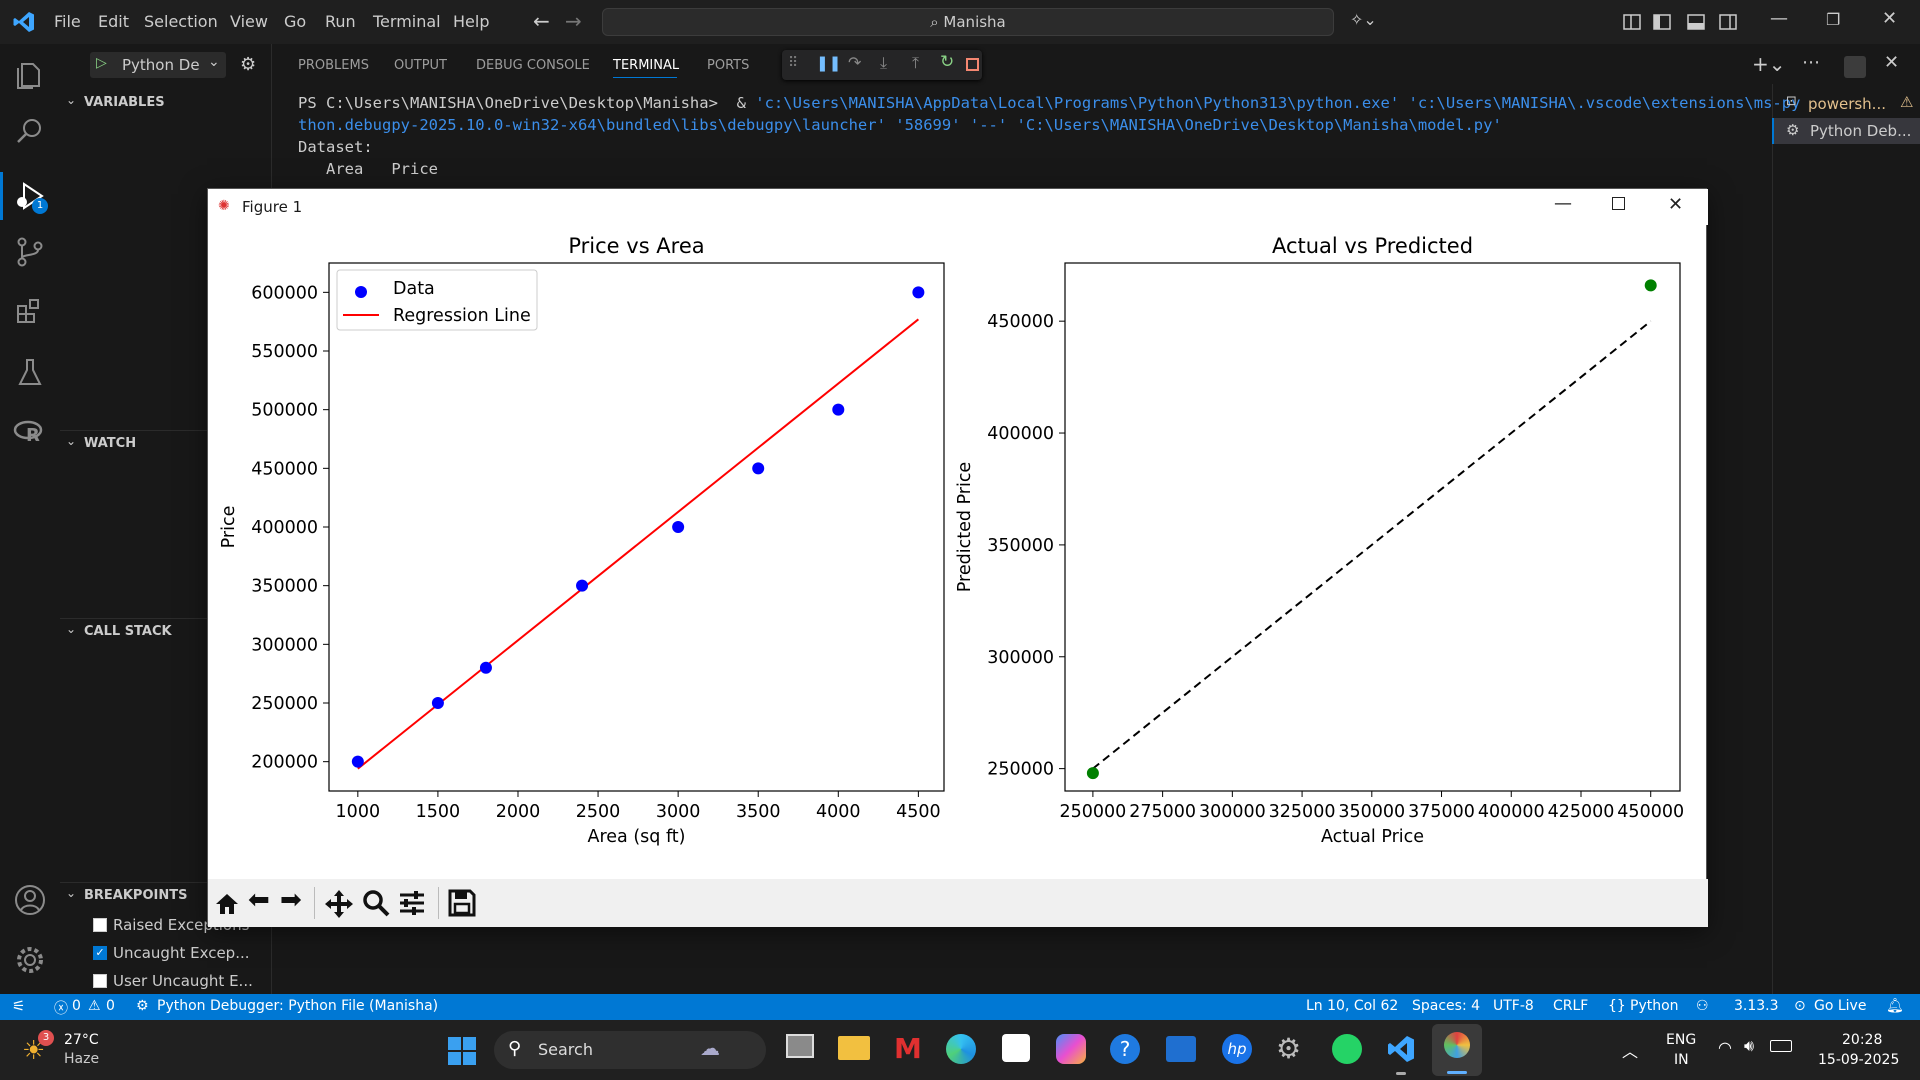 This screenshot has height=1080, width=1920. Describe the element at coordinates (961, 1049) in the screenshot. I see `edge-icon` at that location.